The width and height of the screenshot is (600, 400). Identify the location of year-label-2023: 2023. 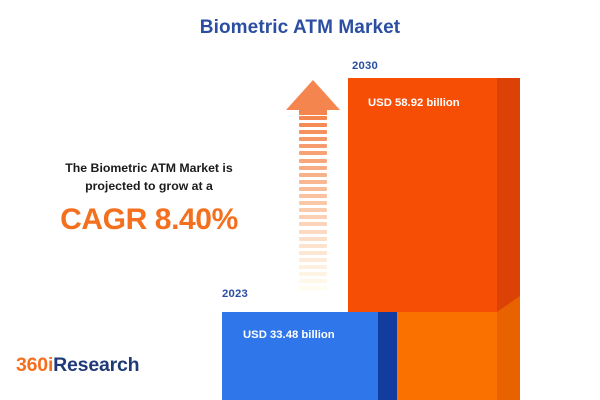
(235, 294).